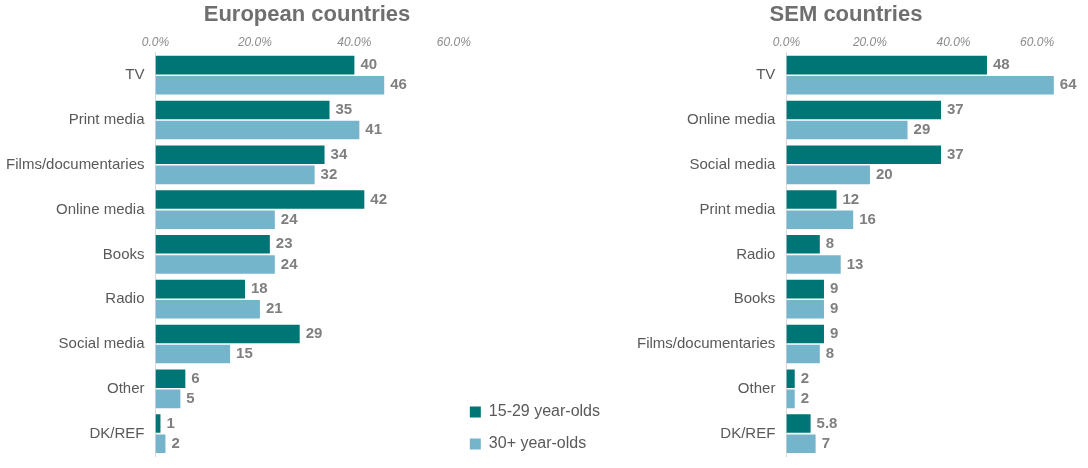 The height and width of the screenshot is (468, 1088). What do you see at coordinates (825, 442) in the screenshot?
I see `data-label: 7` at bounding box center [825, 442].